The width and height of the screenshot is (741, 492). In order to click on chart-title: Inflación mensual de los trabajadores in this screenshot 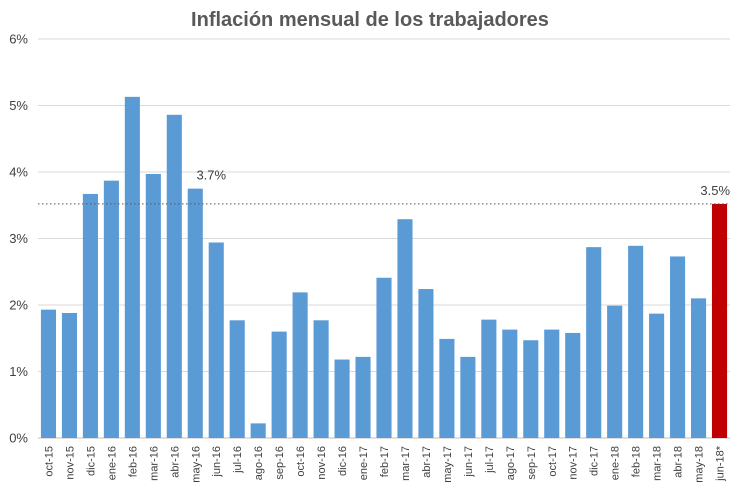, I will do `click(370, 20)`.